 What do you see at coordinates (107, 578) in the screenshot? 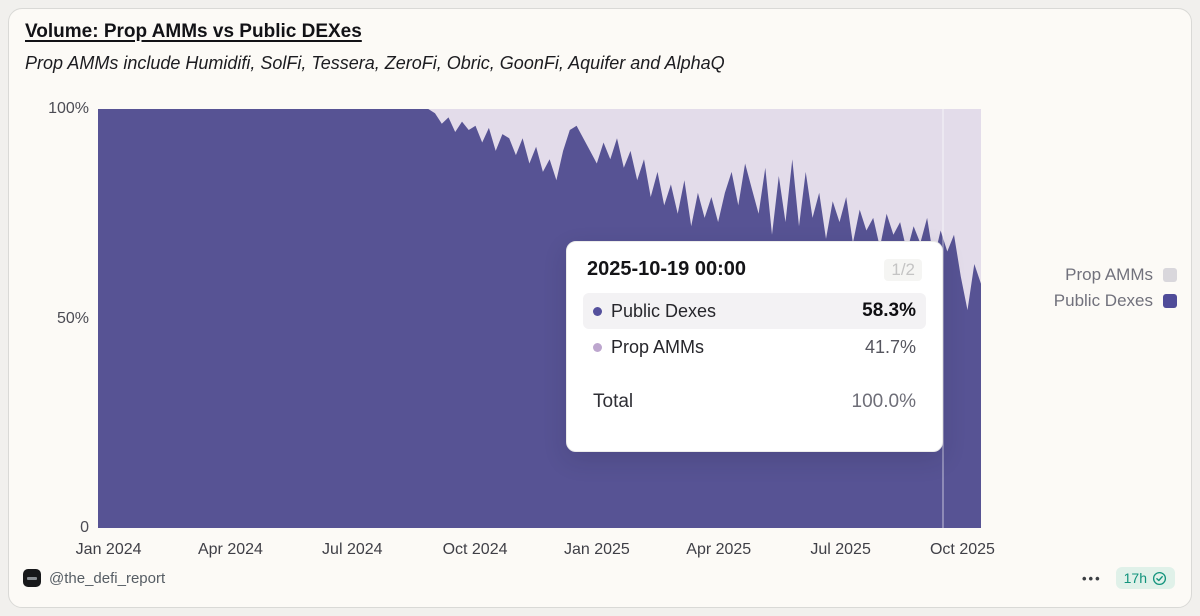
I see `author-handle: @the_defi_report` at bounding box center [107, 578].